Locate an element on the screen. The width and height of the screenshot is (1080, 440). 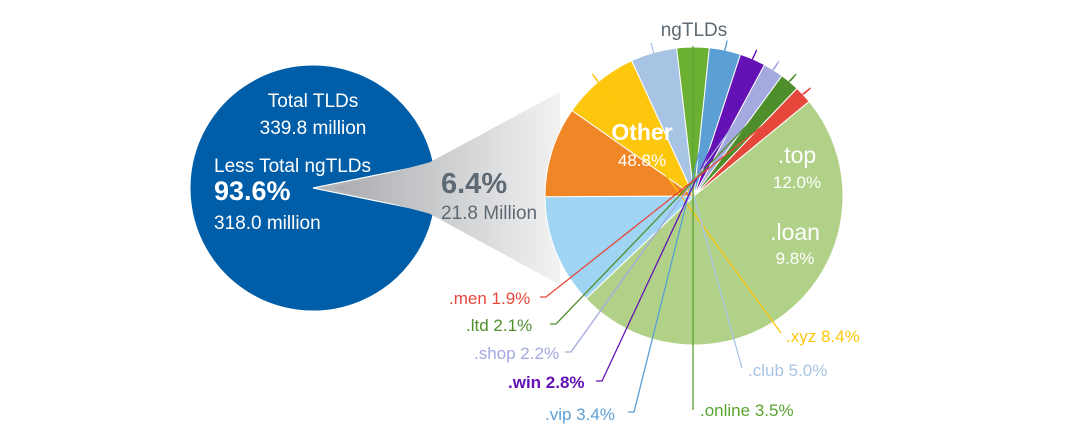
leader-line-xyz is located at coordinates (686, 203).